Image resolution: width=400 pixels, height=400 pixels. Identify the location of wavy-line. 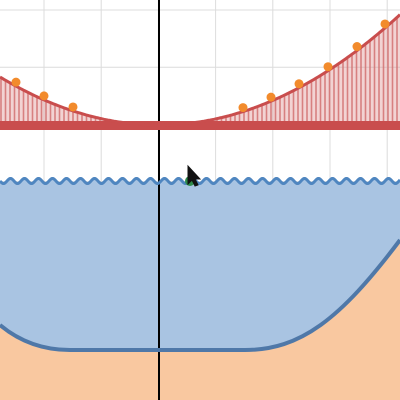
(200, 181).